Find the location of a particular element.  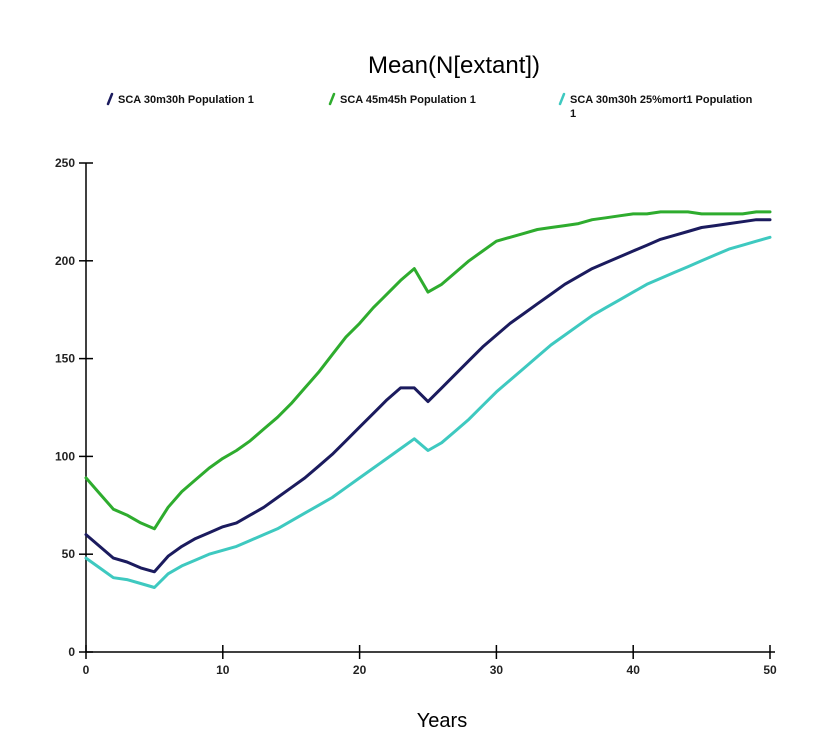

y-tick-label: 0 is located at coordinates (71, 652).